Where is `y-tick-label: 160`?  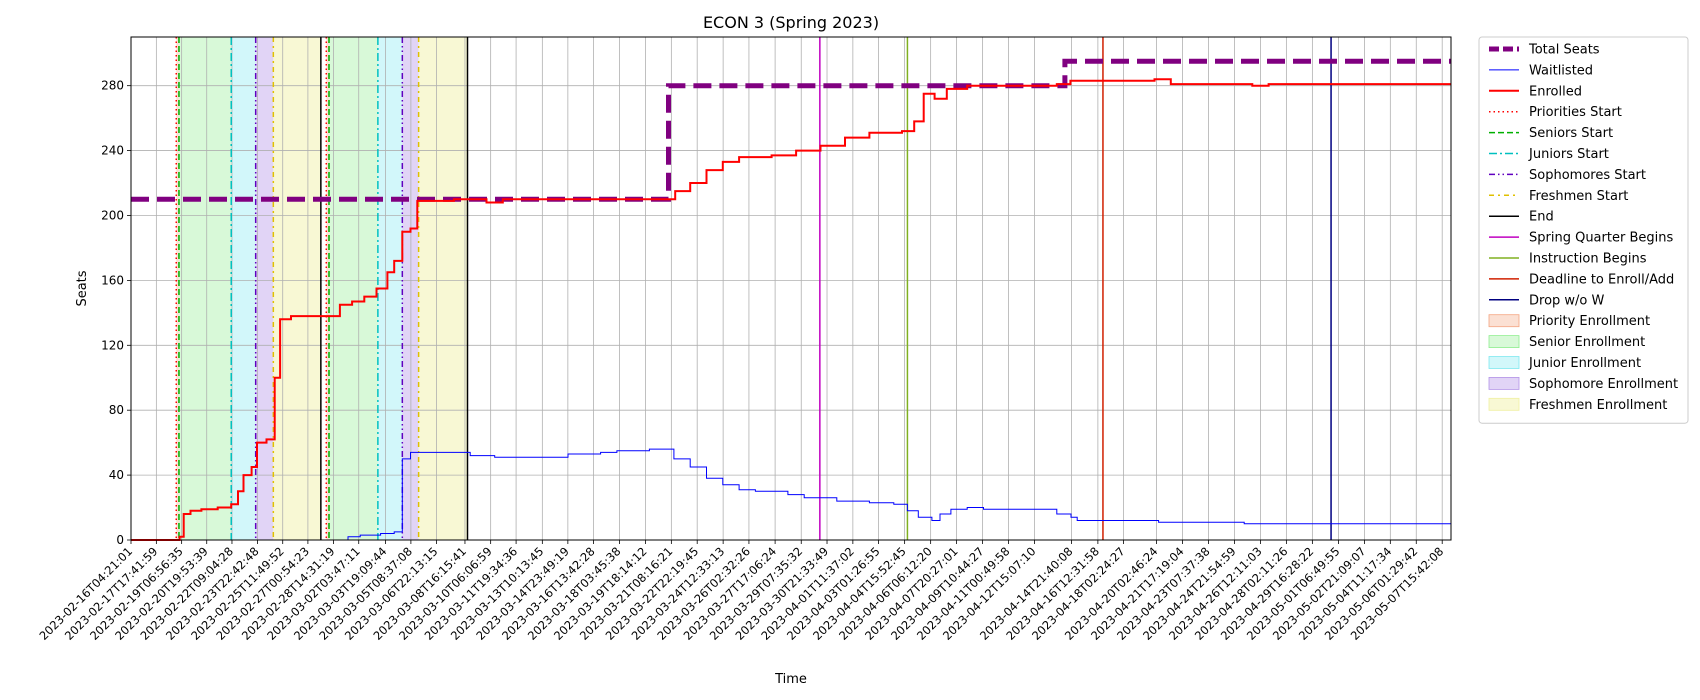 y-tick-label: 160 is located at coordinates (112, 280).